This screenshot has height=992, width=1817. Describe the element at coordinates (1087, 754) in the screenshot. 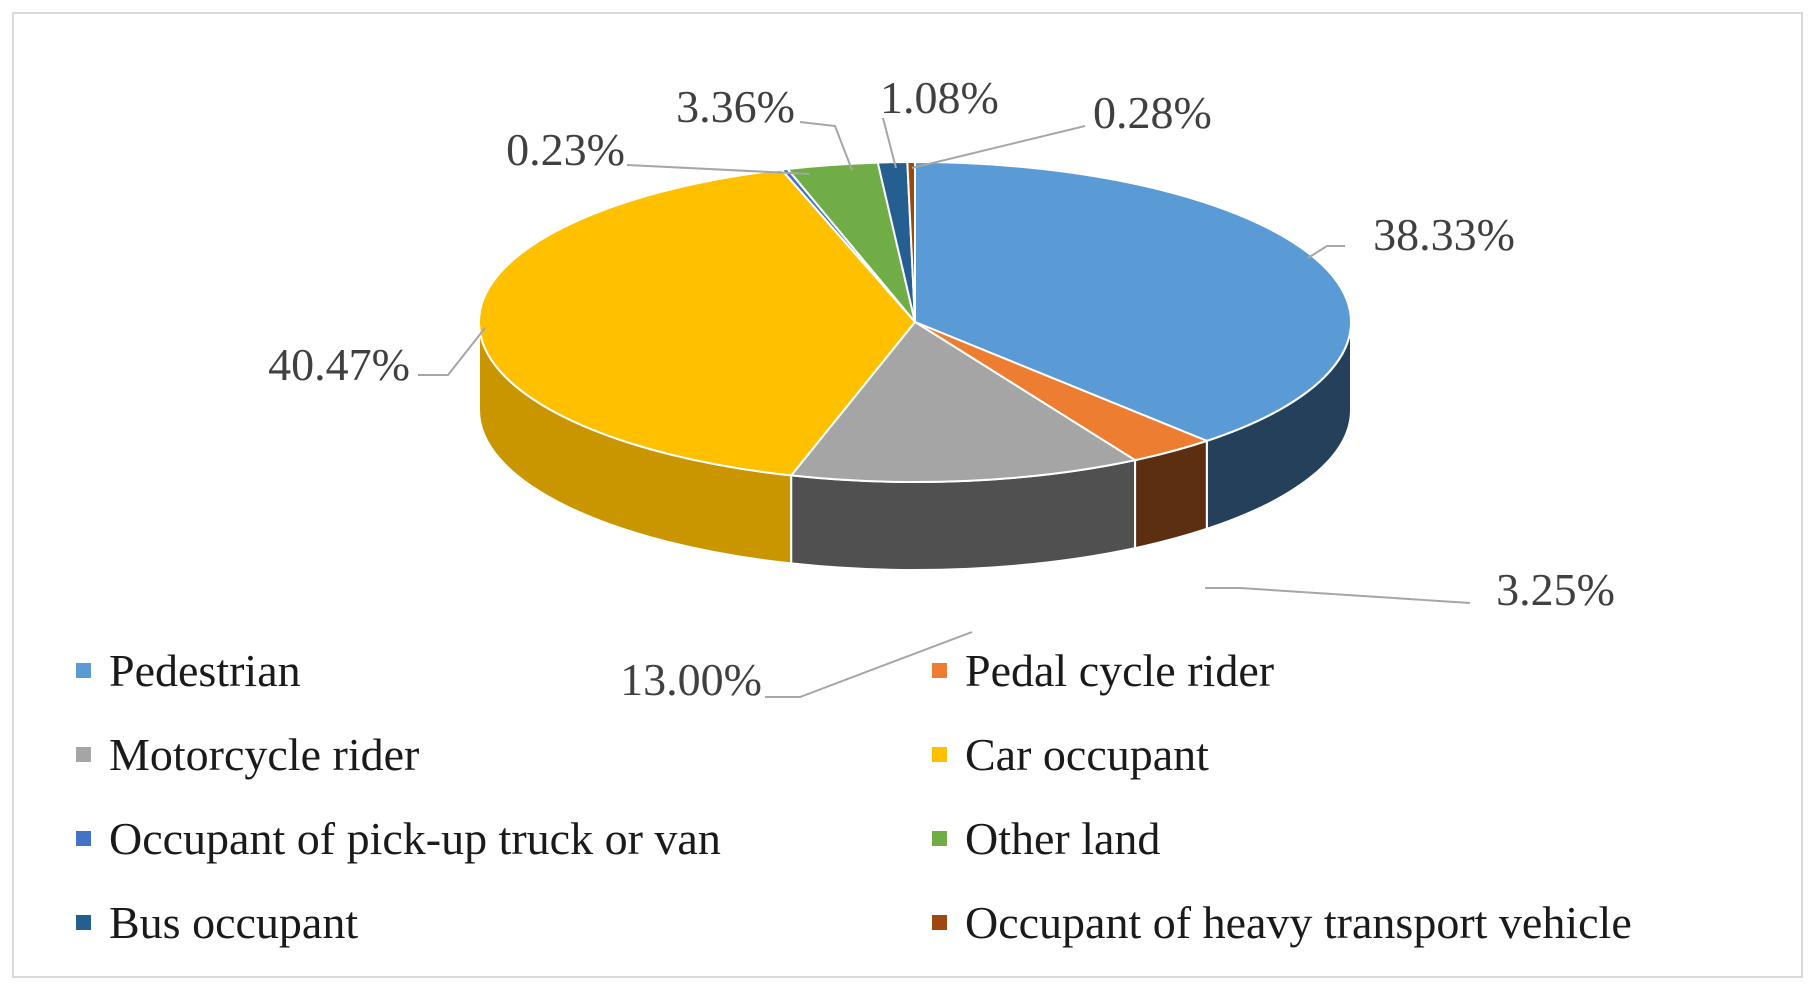

I see `legend-label: Car occupant` at that location.